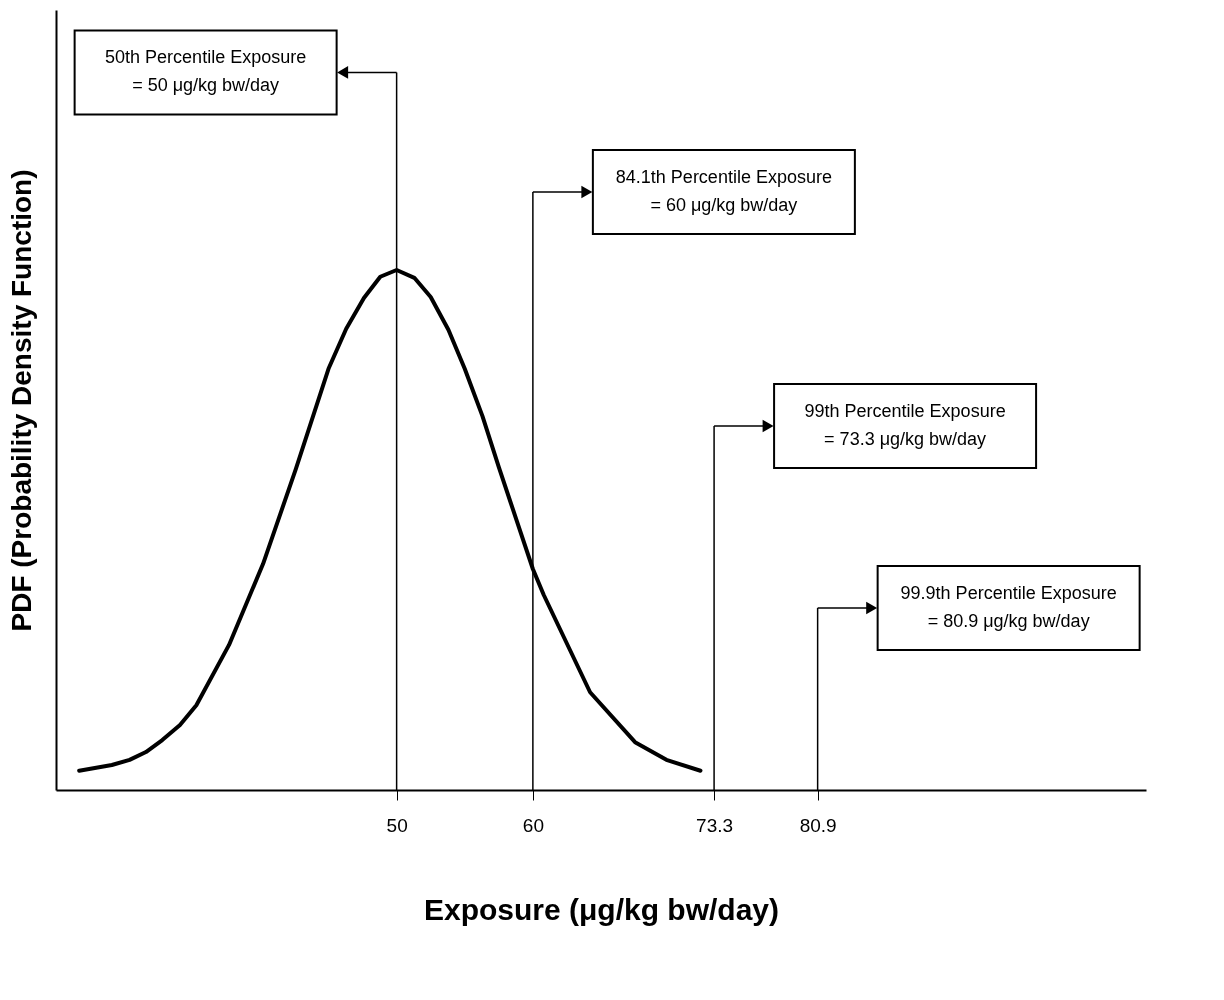 This screenshot has height=1000, width=1224. What do you see at coordinates (715, 825) in the screenshot?
I see `x-tick-label: 73.3` at bounding box center [715, 825].